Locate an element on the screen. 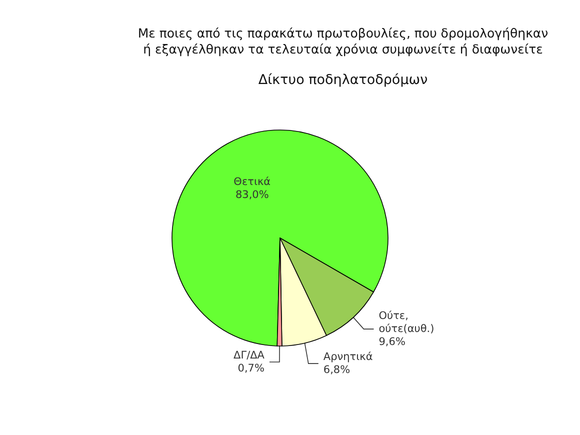 This screenshot has height=435, width=580. data-label: 9,6% is located at coordinates (392, 342).